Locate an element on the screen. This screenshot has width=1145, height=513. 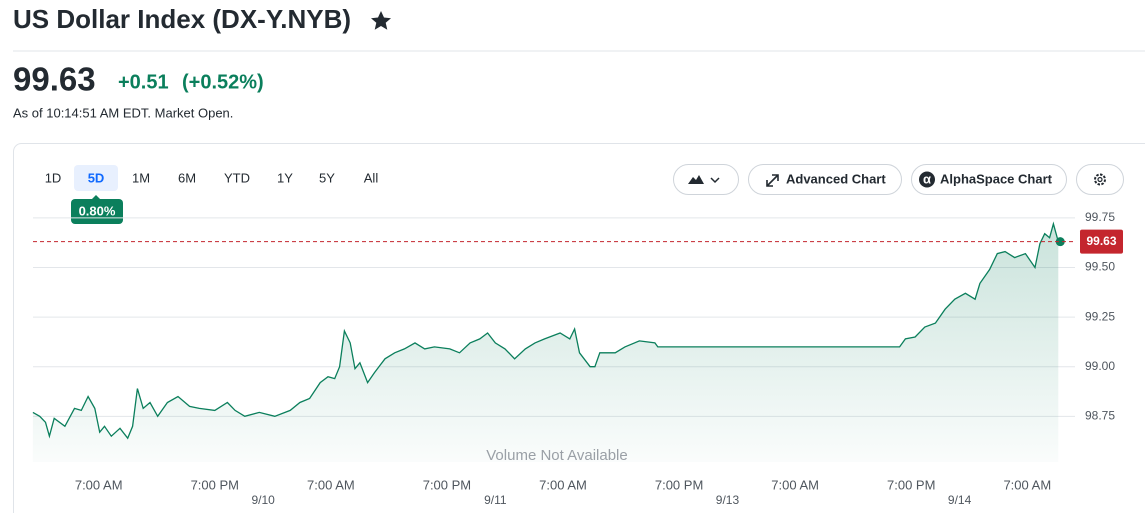
range-button: 6M is located at coordinates (187, 177).